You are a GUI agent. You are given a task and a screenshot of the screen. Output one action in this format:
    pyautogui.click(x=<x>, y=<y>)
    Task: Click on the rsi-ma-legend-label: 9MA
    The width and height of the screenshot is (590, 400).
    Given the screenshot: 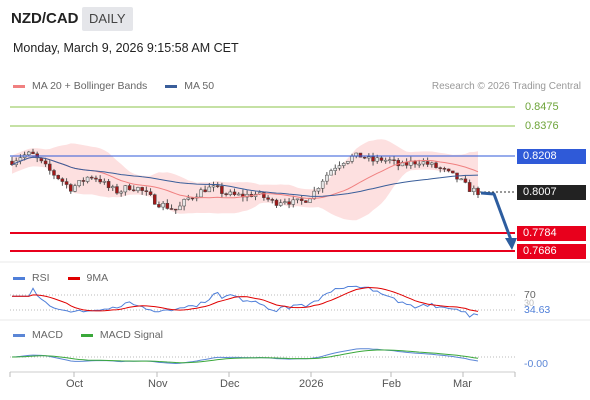 What is the action you would take?
    pyautogui.click(x=97, y=278)
    